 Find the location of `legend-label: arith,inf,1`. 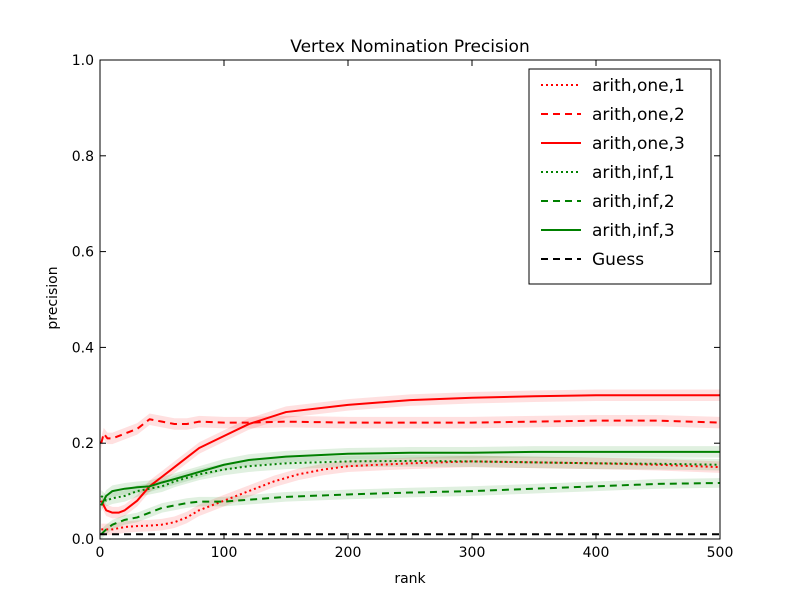

legend-label: arith,inf,1 is located at coordinates (633, 173).